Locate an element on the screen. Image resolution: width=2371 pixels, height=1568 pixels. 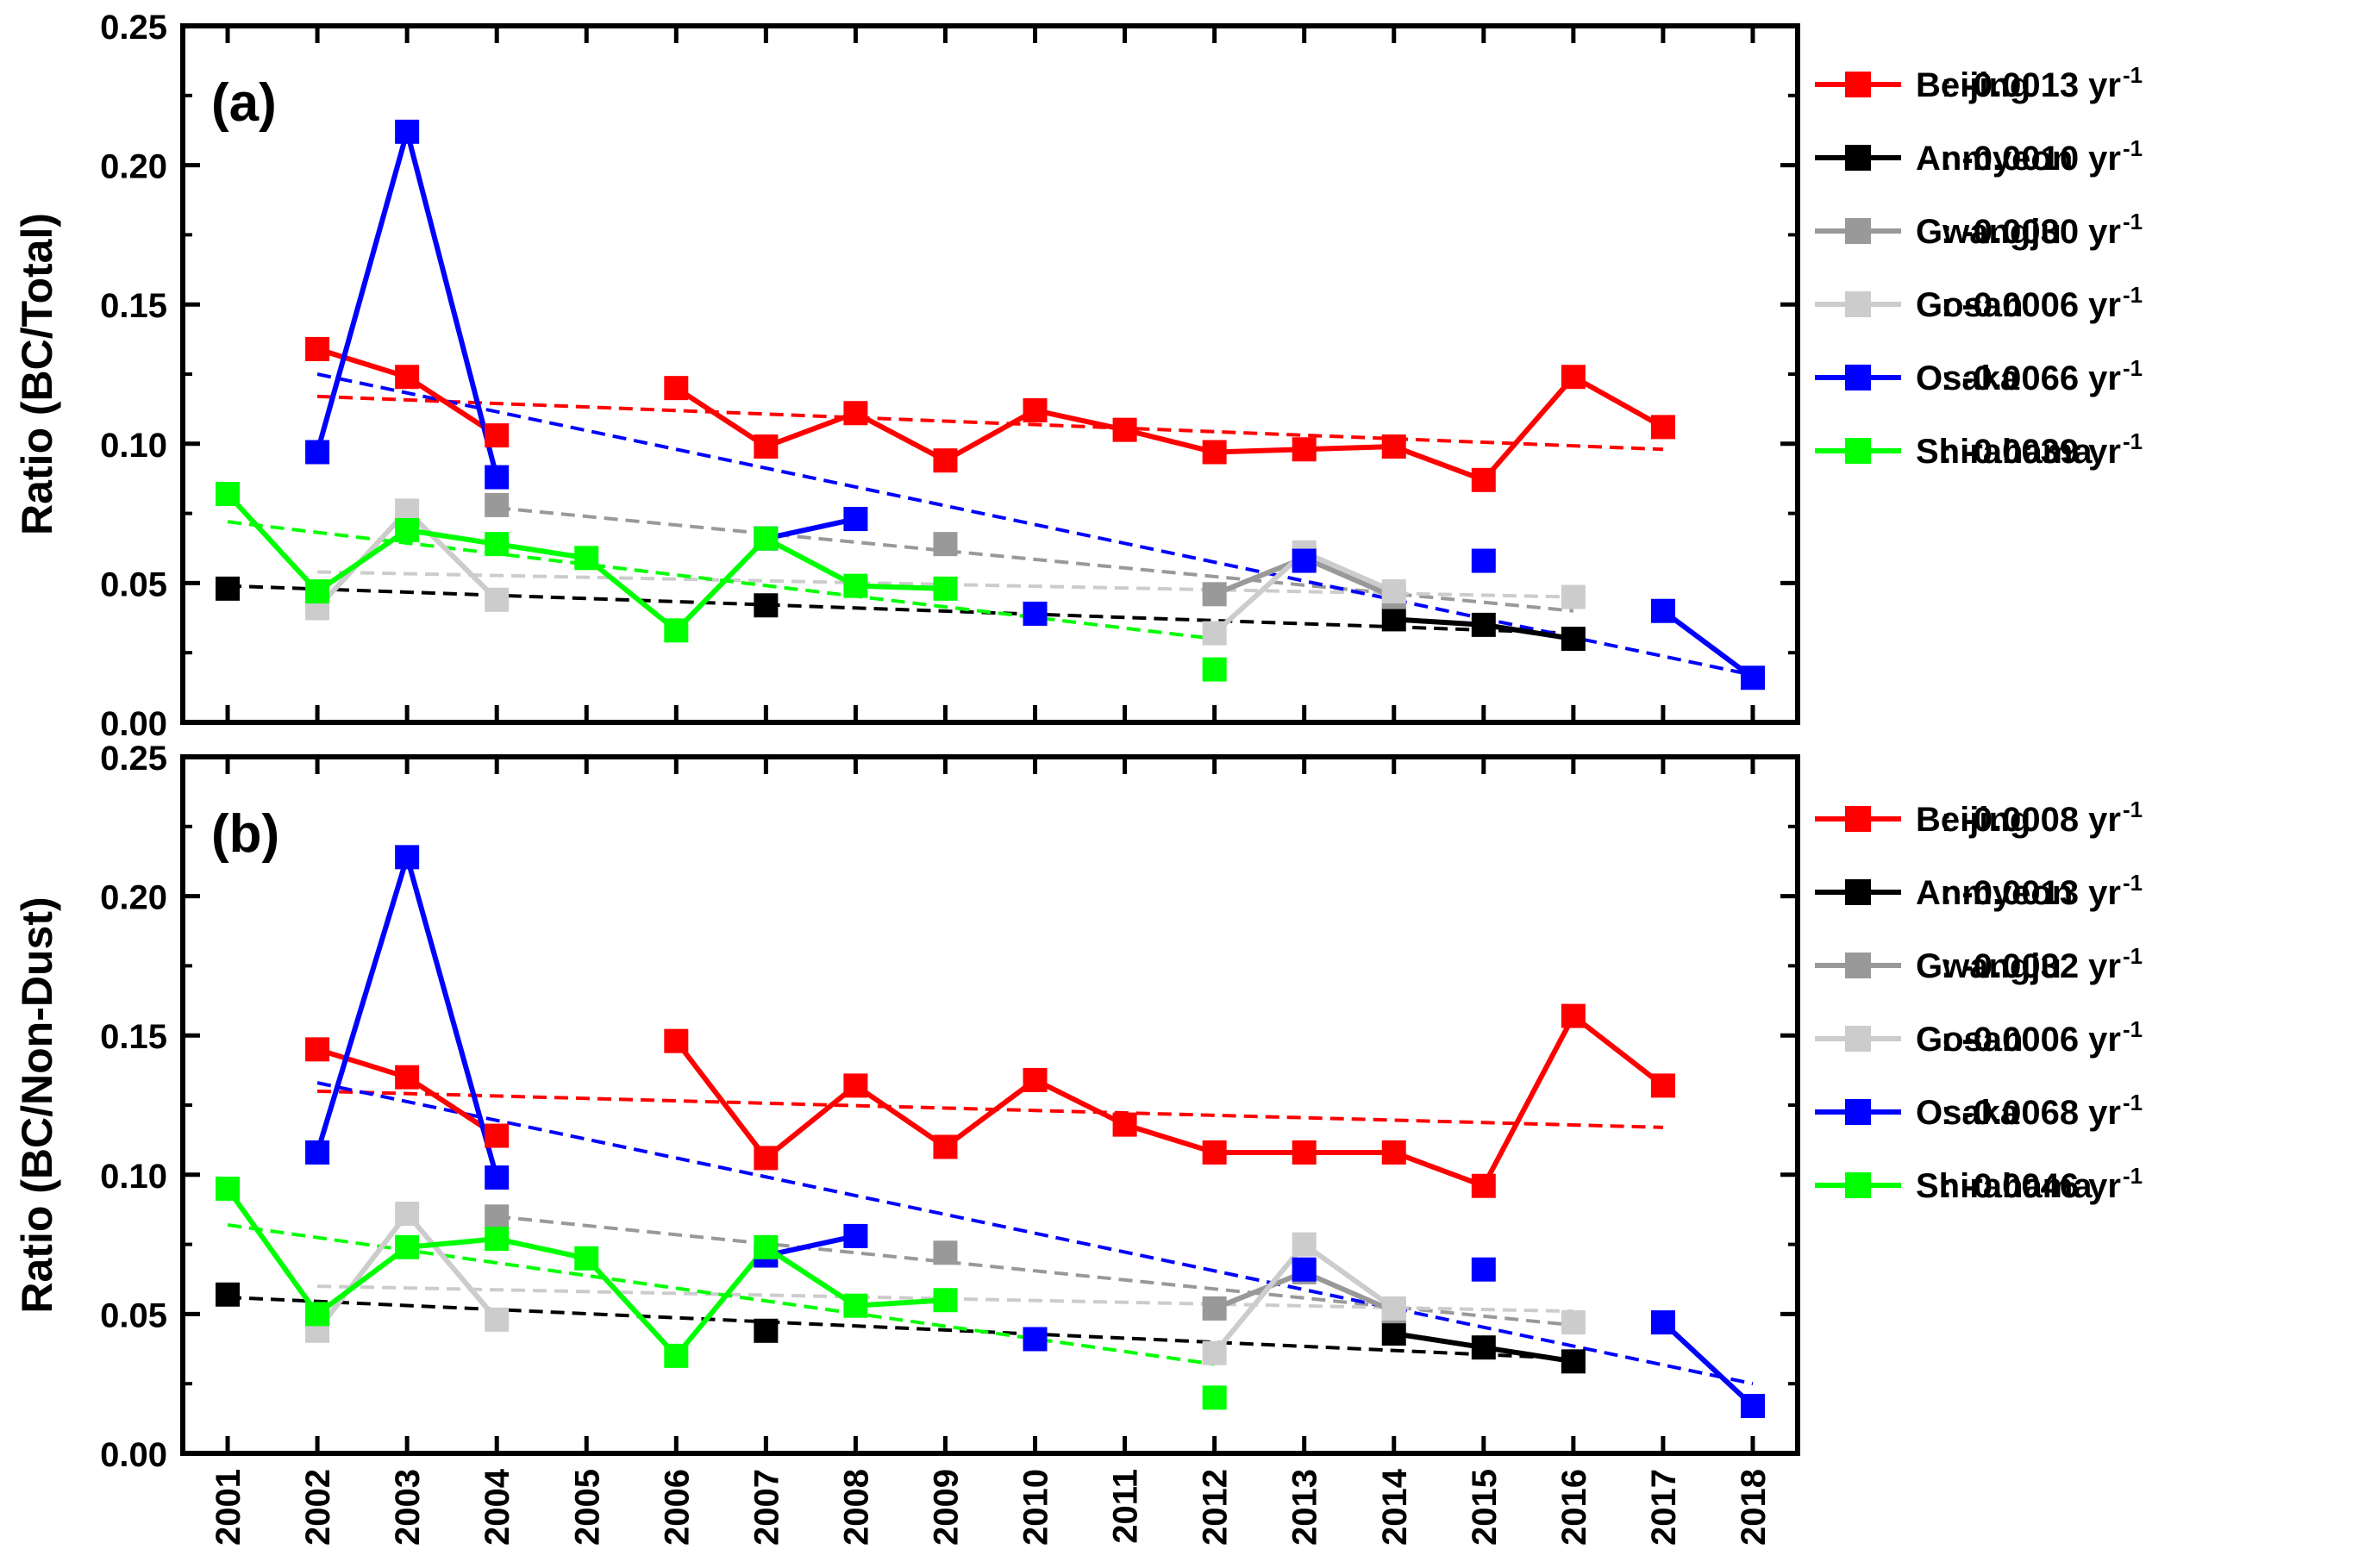
panel-b-beijing-point-2011 is located at coordinates (1124, 1124).